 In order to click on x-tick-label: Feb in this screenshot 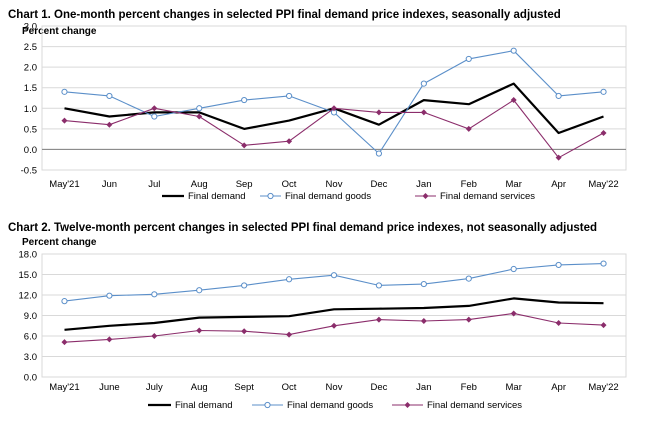, I will do `click(469, 387)`.